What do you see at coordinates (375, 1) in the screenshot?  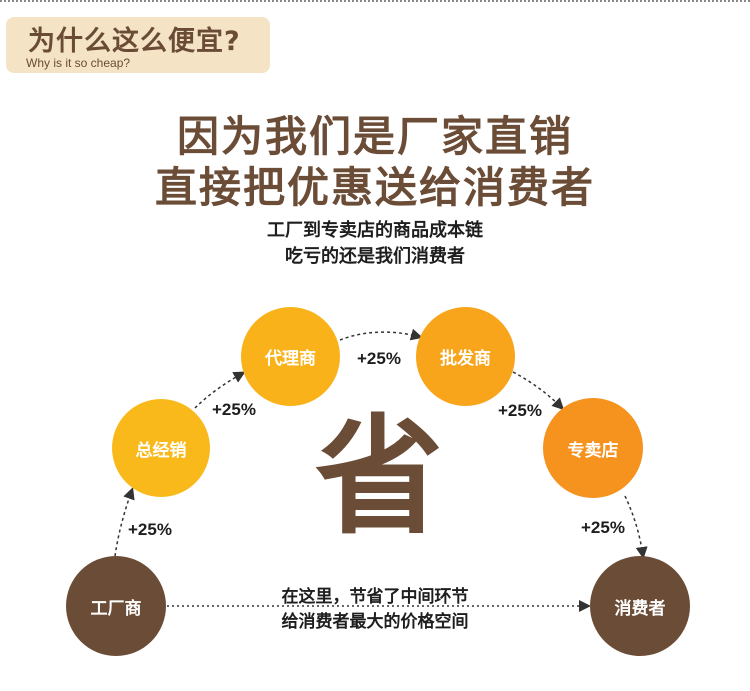 I see `top-dotted-border` at bounding box center [375, 1].